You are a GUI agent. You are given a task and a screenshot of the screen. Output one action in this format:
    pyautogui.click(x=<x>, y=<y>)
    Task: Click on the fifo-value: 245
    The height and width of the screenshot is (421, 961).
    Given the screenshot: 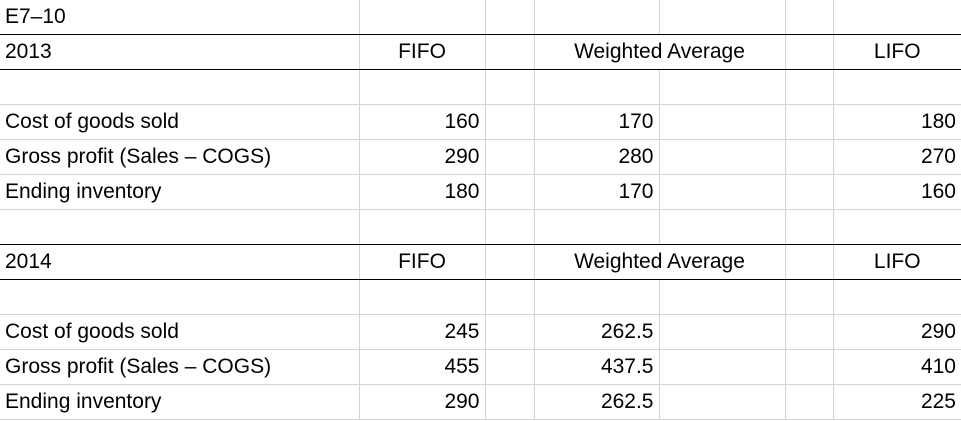 What is the action you would take?
    pyautogui.click(x=422, y=332)
    